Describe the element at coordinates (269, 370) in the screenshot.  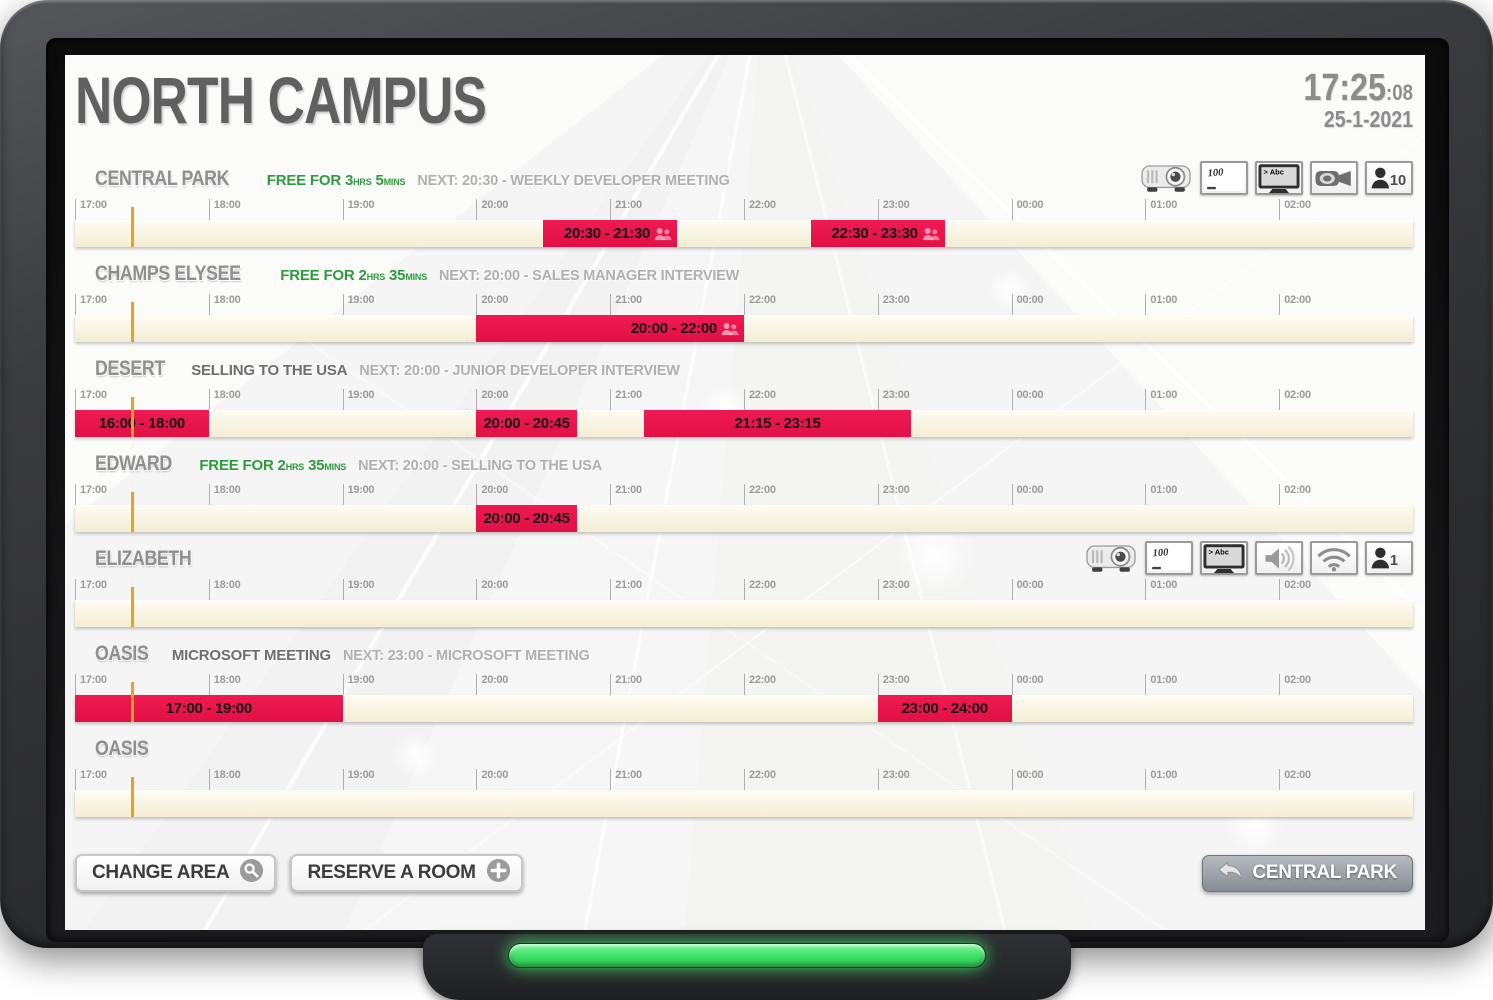
I see `room-status: SELLING TO THE USA` at that location.